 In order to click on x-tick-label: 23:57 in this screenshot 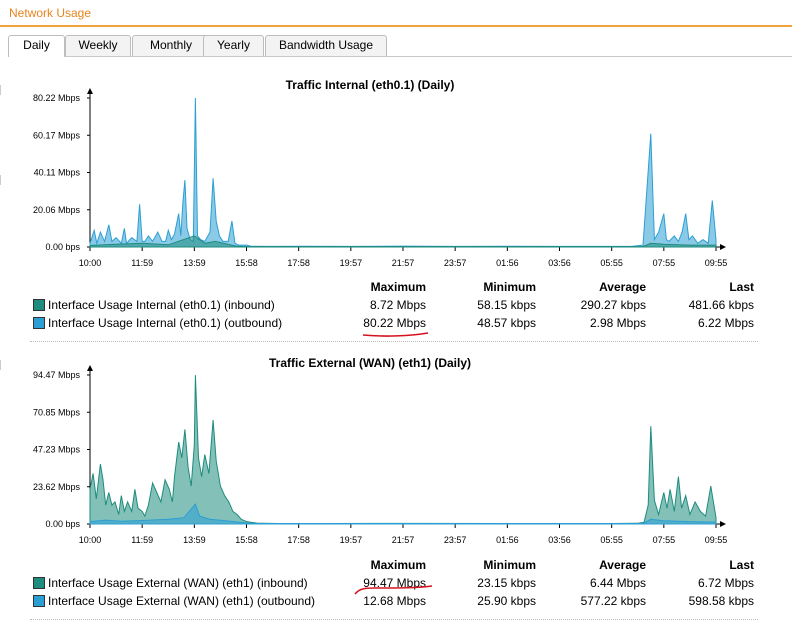, I will do `click(455, 263)`.